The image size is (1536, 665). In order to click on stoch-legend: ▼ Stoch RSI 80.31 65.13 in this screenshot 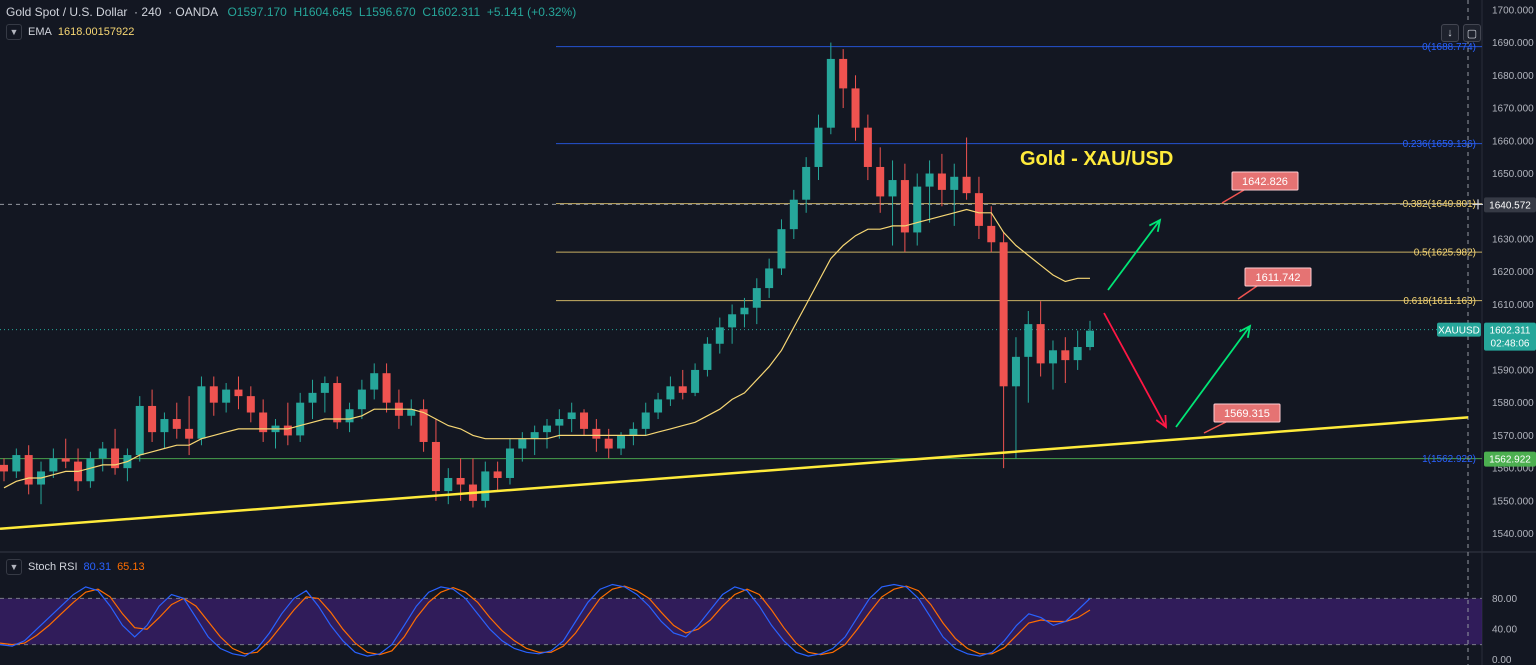, I will do `click(75, 567)`.